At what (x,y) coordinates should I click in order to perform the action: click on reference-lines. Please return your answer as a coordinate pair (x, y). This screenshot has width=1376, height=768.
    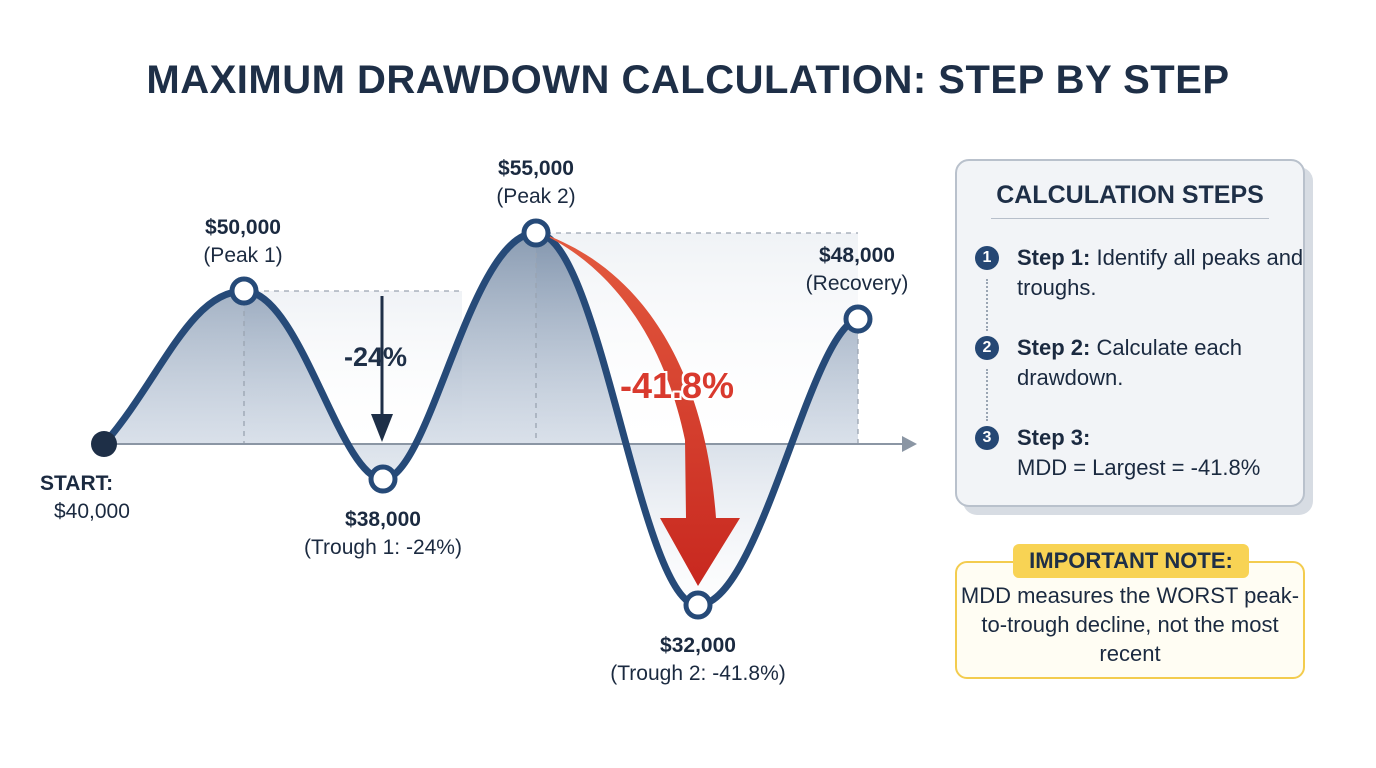
    Looking at the image, I should click on (551, 338).